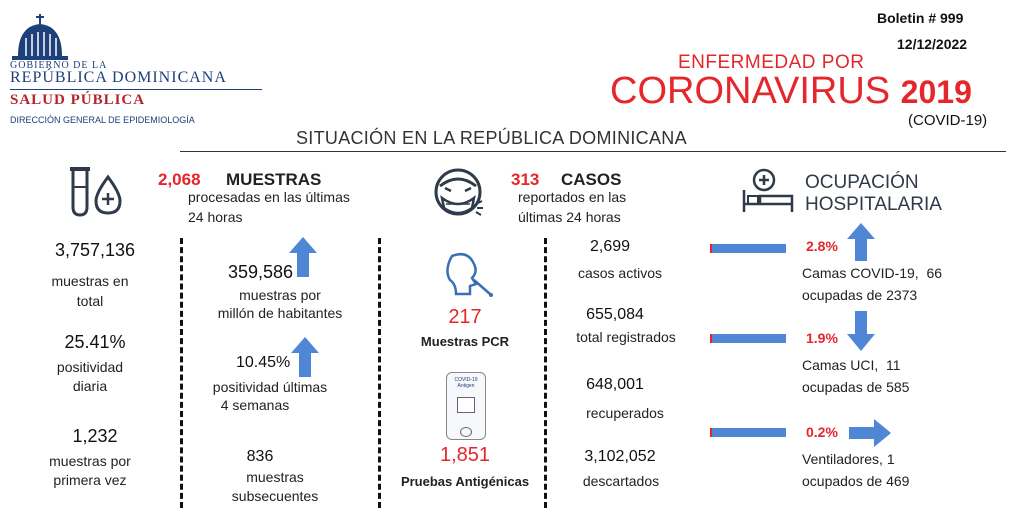  I want to click on positividad-diaria-value: 25.41%, so click(95, 342).